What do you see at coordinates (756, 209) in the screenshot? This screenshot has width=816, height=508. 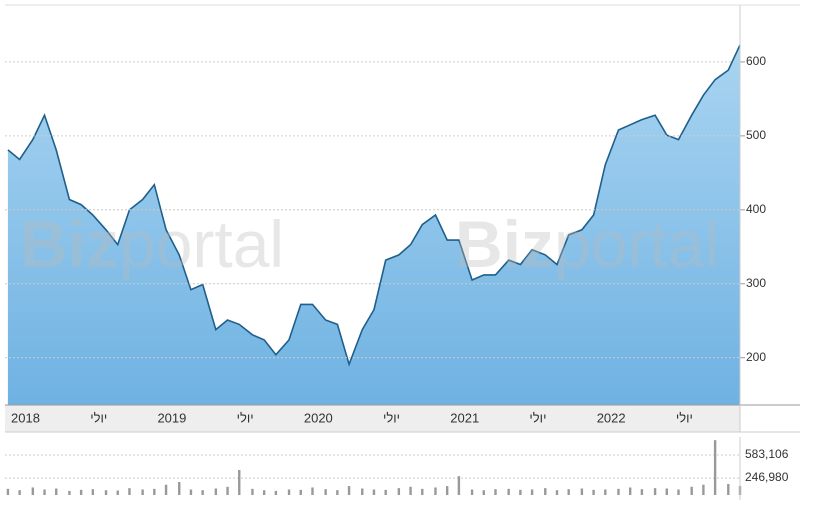 I see `y-tick-label: 400` at bounding box center [756, 209].